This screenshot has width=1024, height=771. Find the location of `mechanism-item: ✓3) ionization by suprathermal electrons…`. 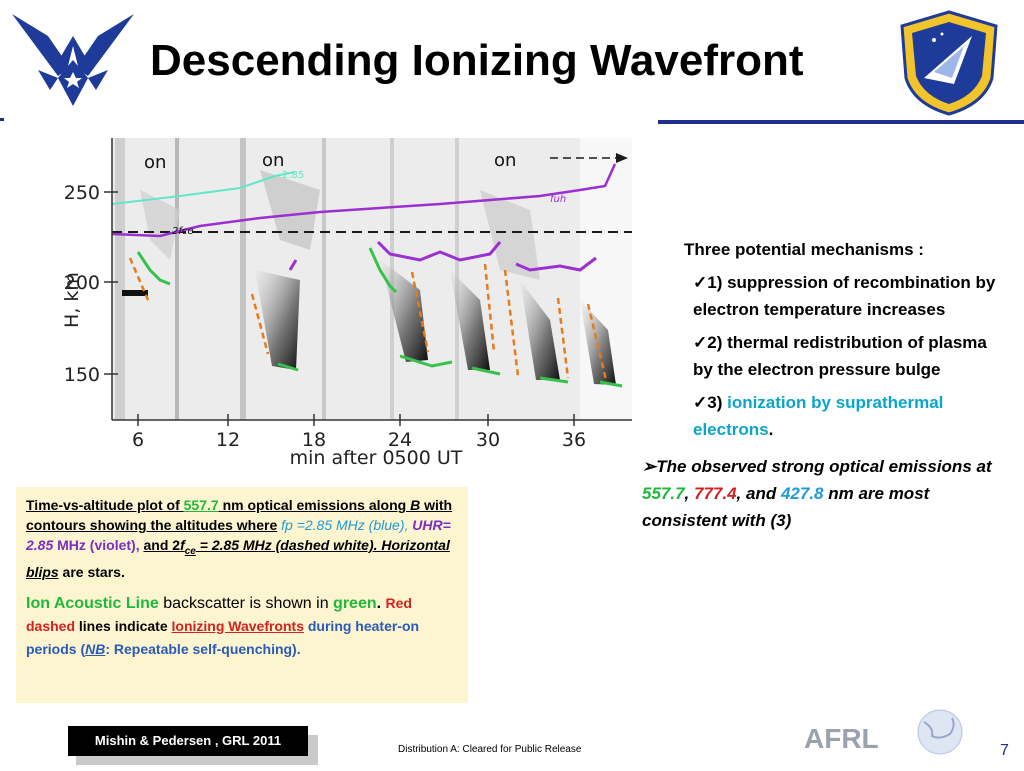

mechanism-item: ✓3) ionization by suprathermal electrons… is located at coordinates (818, 416).